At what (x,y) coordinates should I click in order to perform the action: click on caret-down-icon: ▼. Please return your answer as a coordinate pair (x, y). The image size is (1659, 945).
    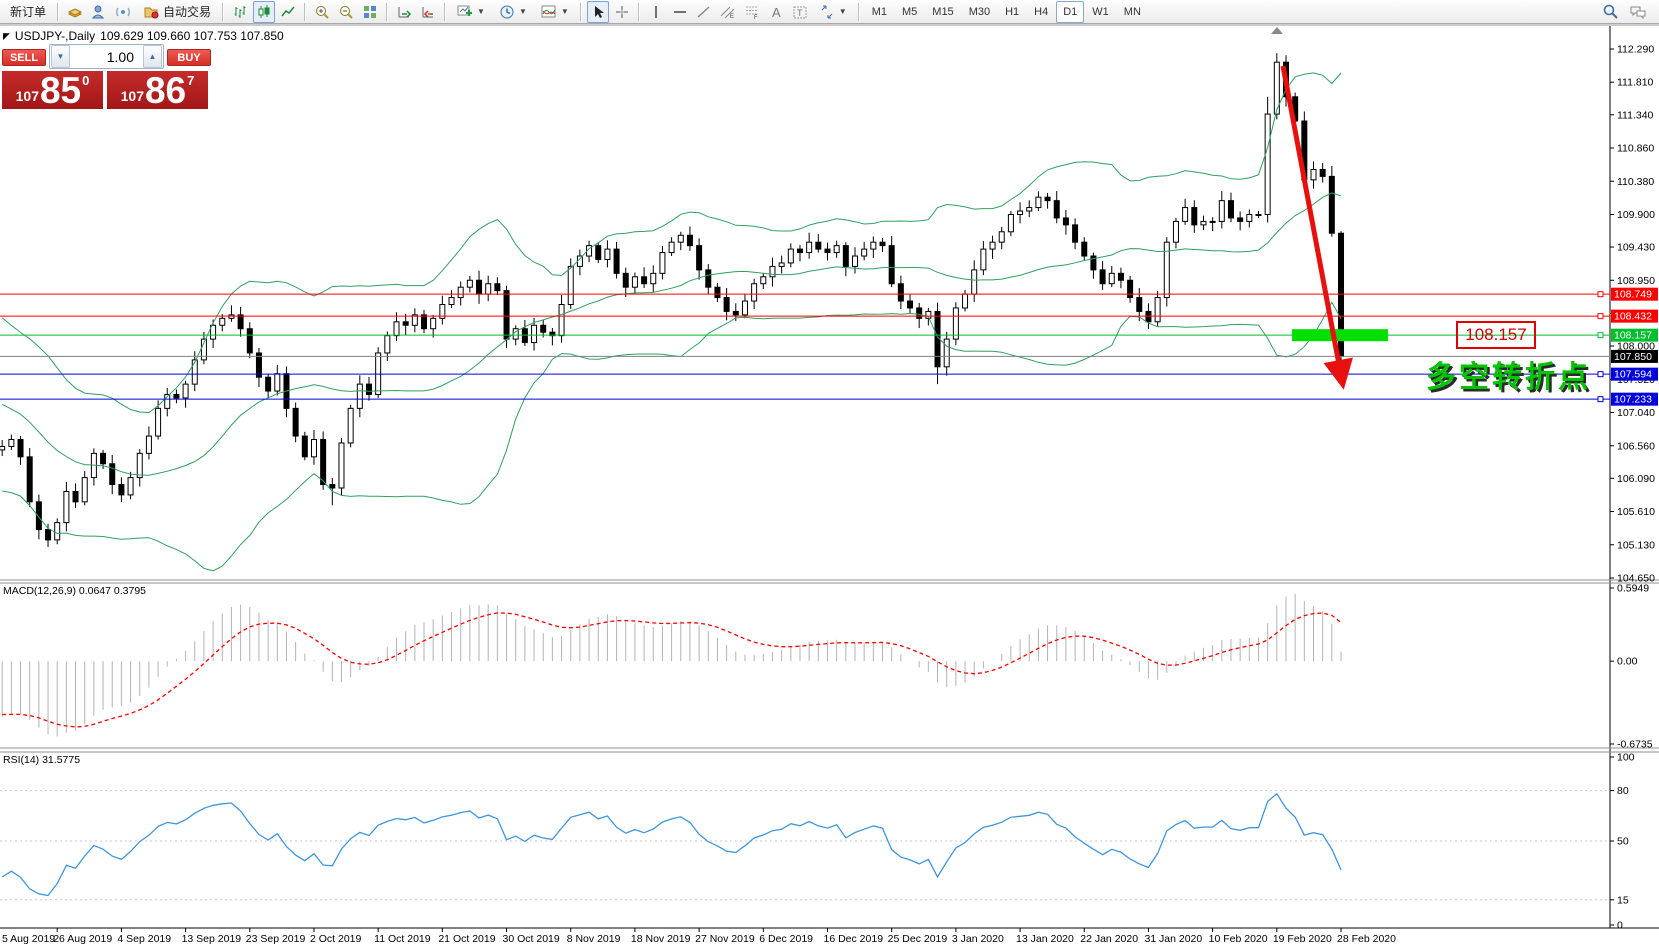
    Looking at the image, I should click on (842, 11).